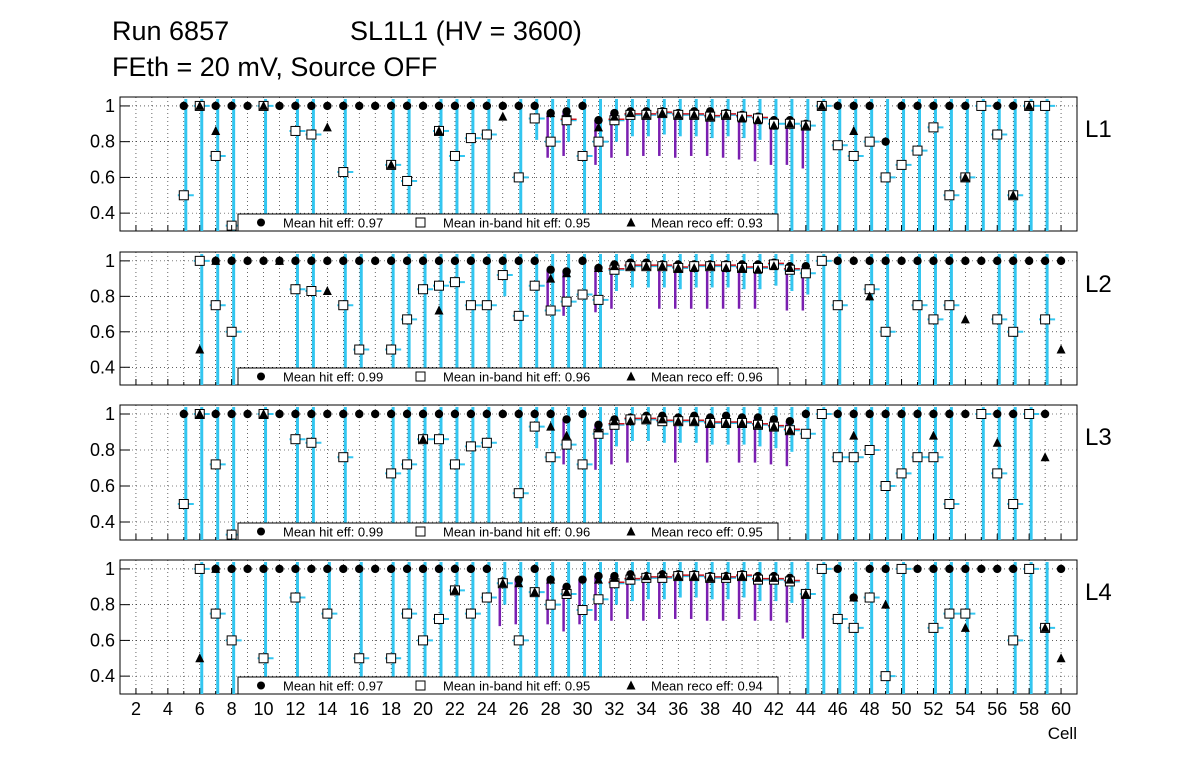 The image size is (1196, 772). I want to click on legend-hit-marker, so click(261, 685).